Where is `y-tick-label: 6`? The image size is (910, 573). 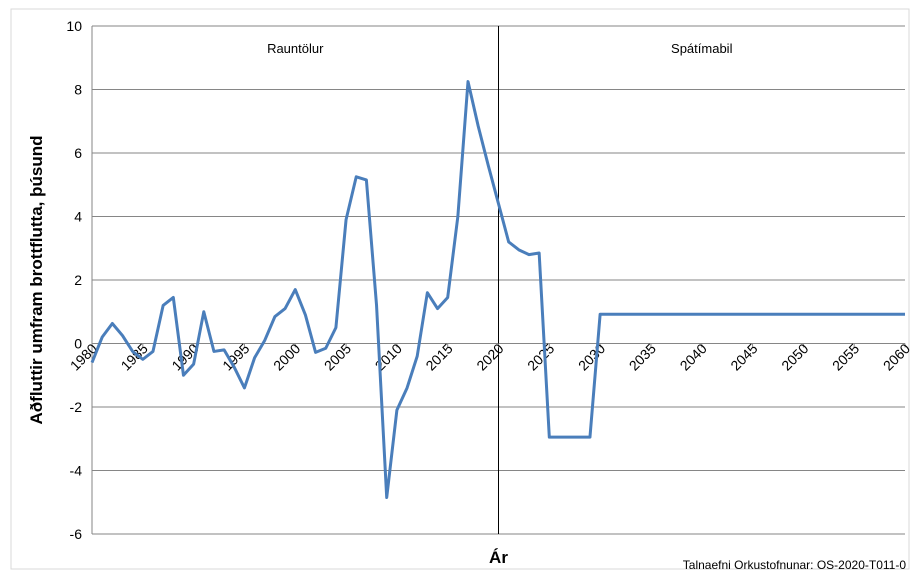
y-tick-label: 6 is located at coordinates (78, 153).